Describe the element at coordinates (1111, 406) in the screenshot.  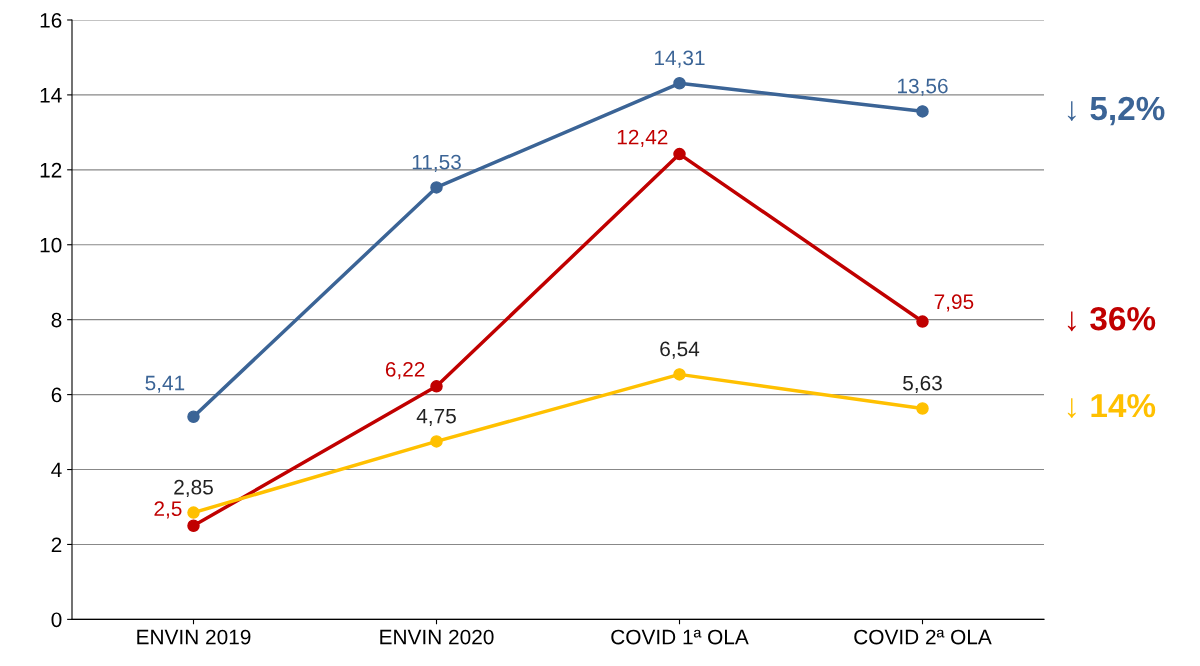
I see `text: ↓ 14%` at that location.